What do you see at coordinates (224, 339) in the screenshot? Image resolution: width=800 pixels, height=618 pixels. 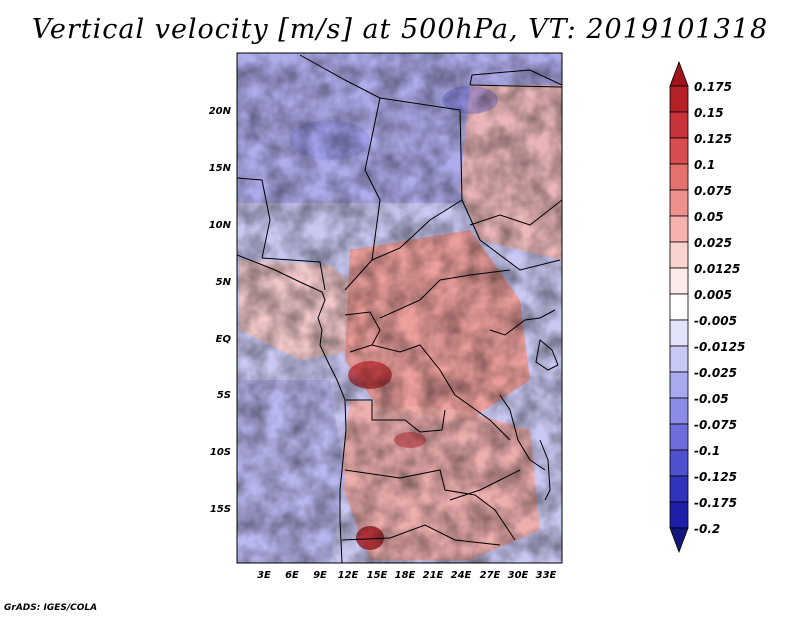 I see `lat-tick-label: EQ` at bounding box center [224, 339].